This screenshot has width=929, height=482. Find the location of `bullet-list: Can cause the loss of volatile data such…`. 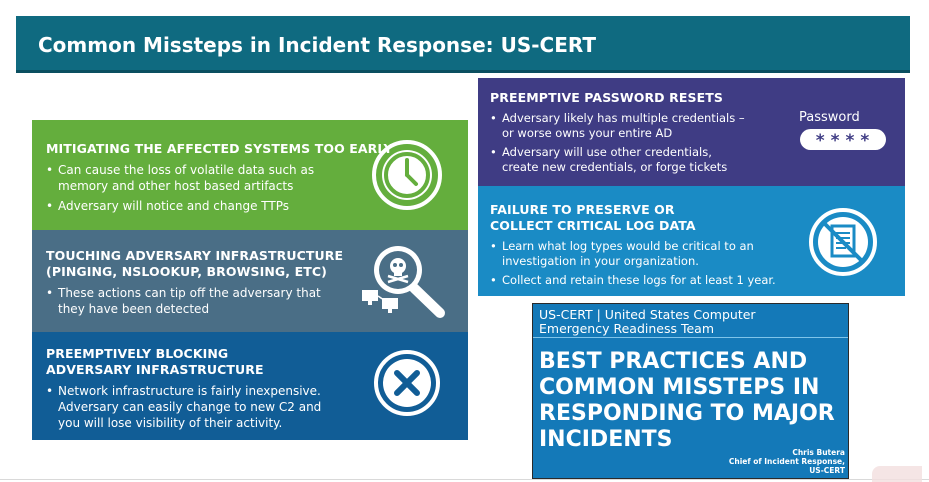

bullet-list: Can cause the loss of volatile data such… is located at coordinates (250, 188).